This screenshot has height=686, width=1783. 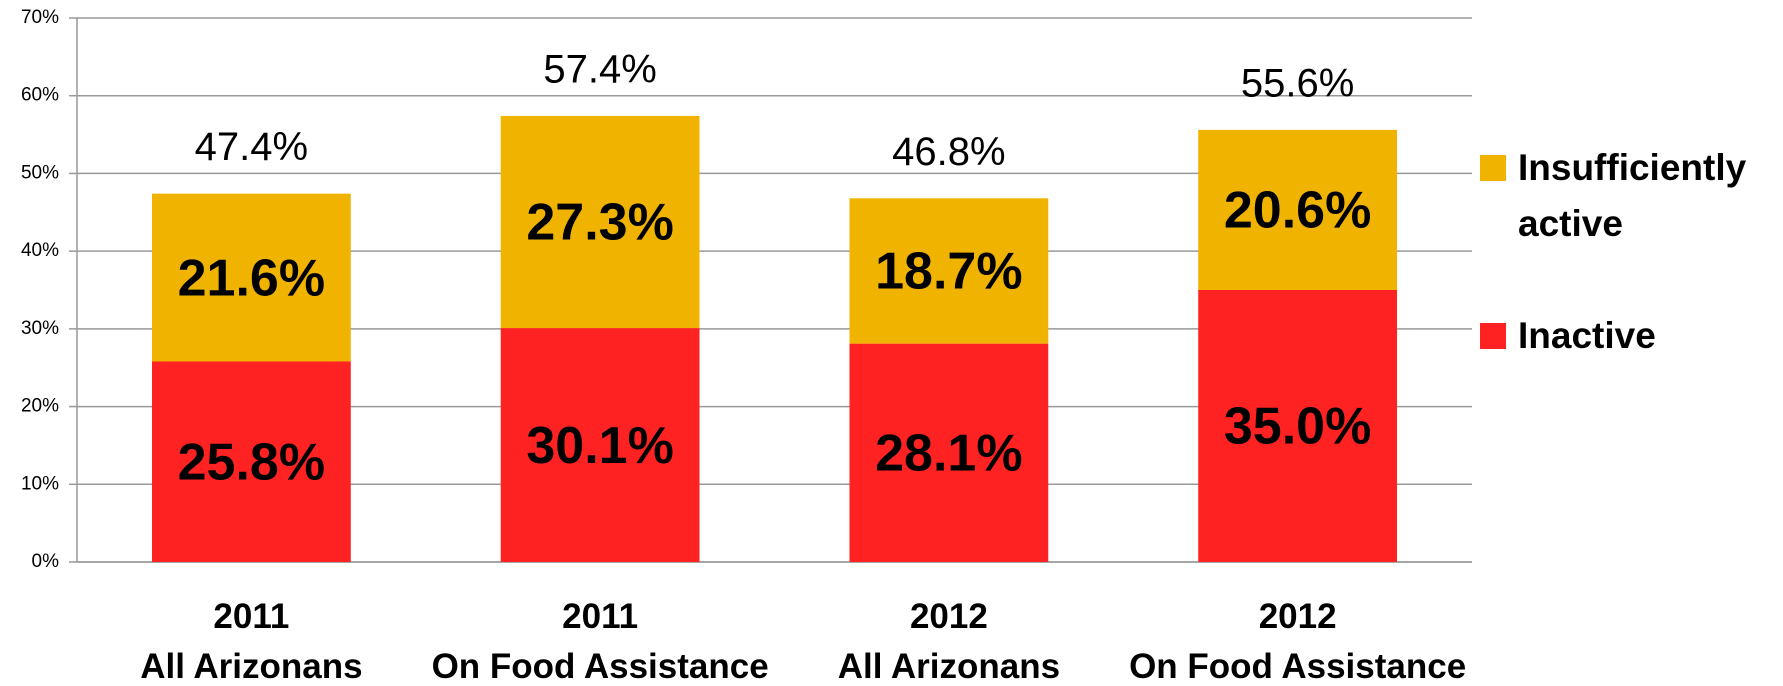 What do you see at coordinates (948, 152) in the screenshot?
I see `total-label: 46.8%` at bounding box center [948, 152].